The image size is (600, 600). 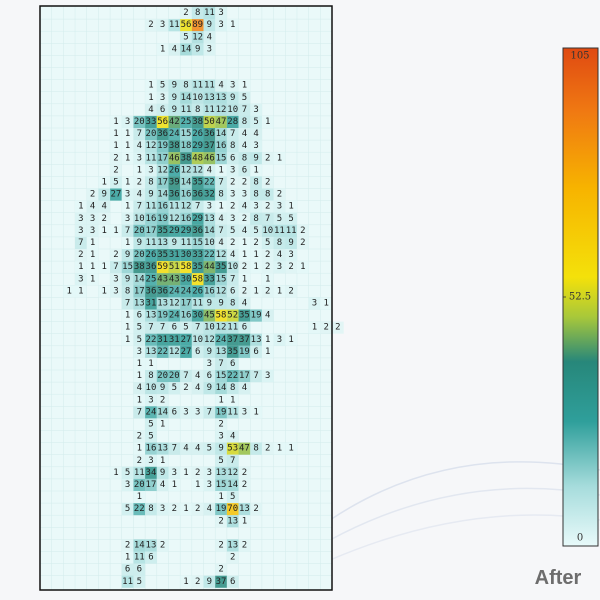 What do you see at coordinates (221, 158) in the screenshot?
I see `cell-value: 15` at bounding box center [221, 158].